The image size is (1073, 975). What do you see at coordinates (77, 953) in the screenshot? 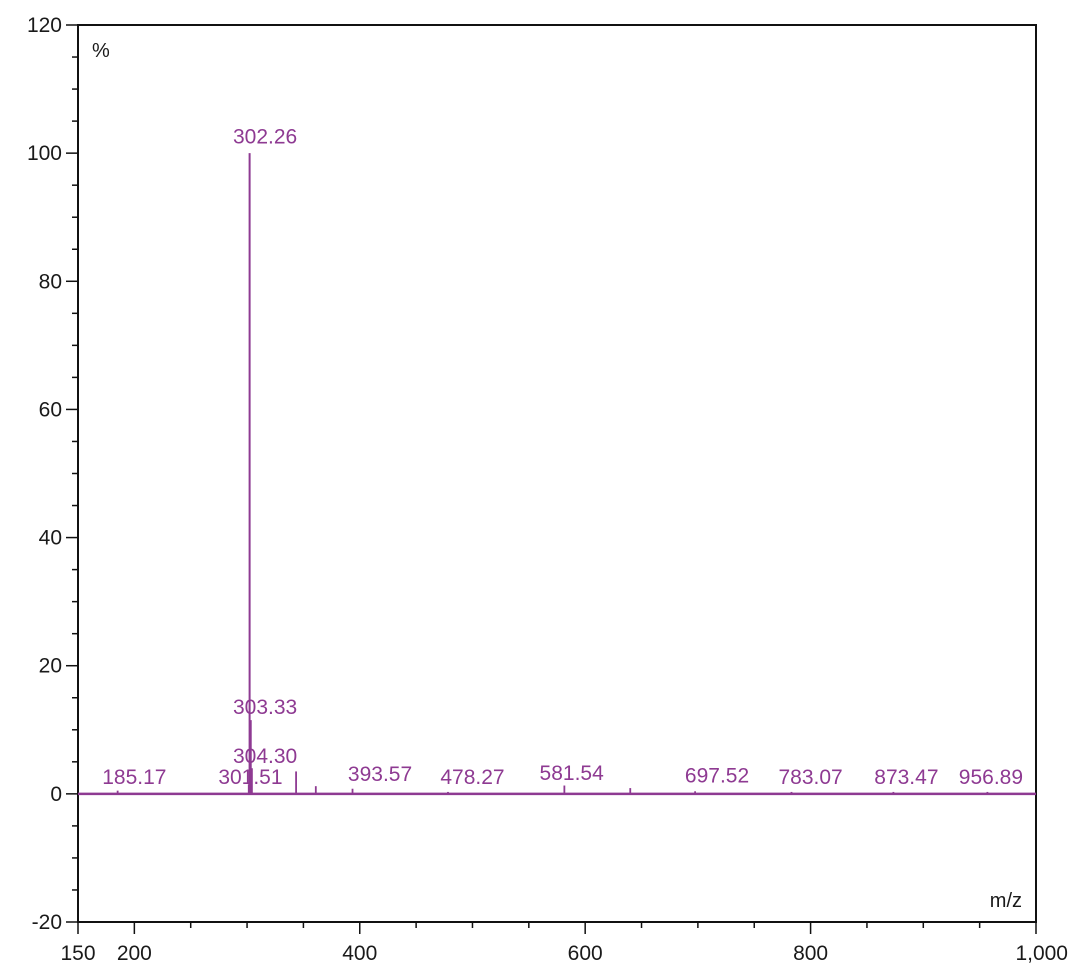
I see `x-tick-label: 150` at bounding box center [77, 953].